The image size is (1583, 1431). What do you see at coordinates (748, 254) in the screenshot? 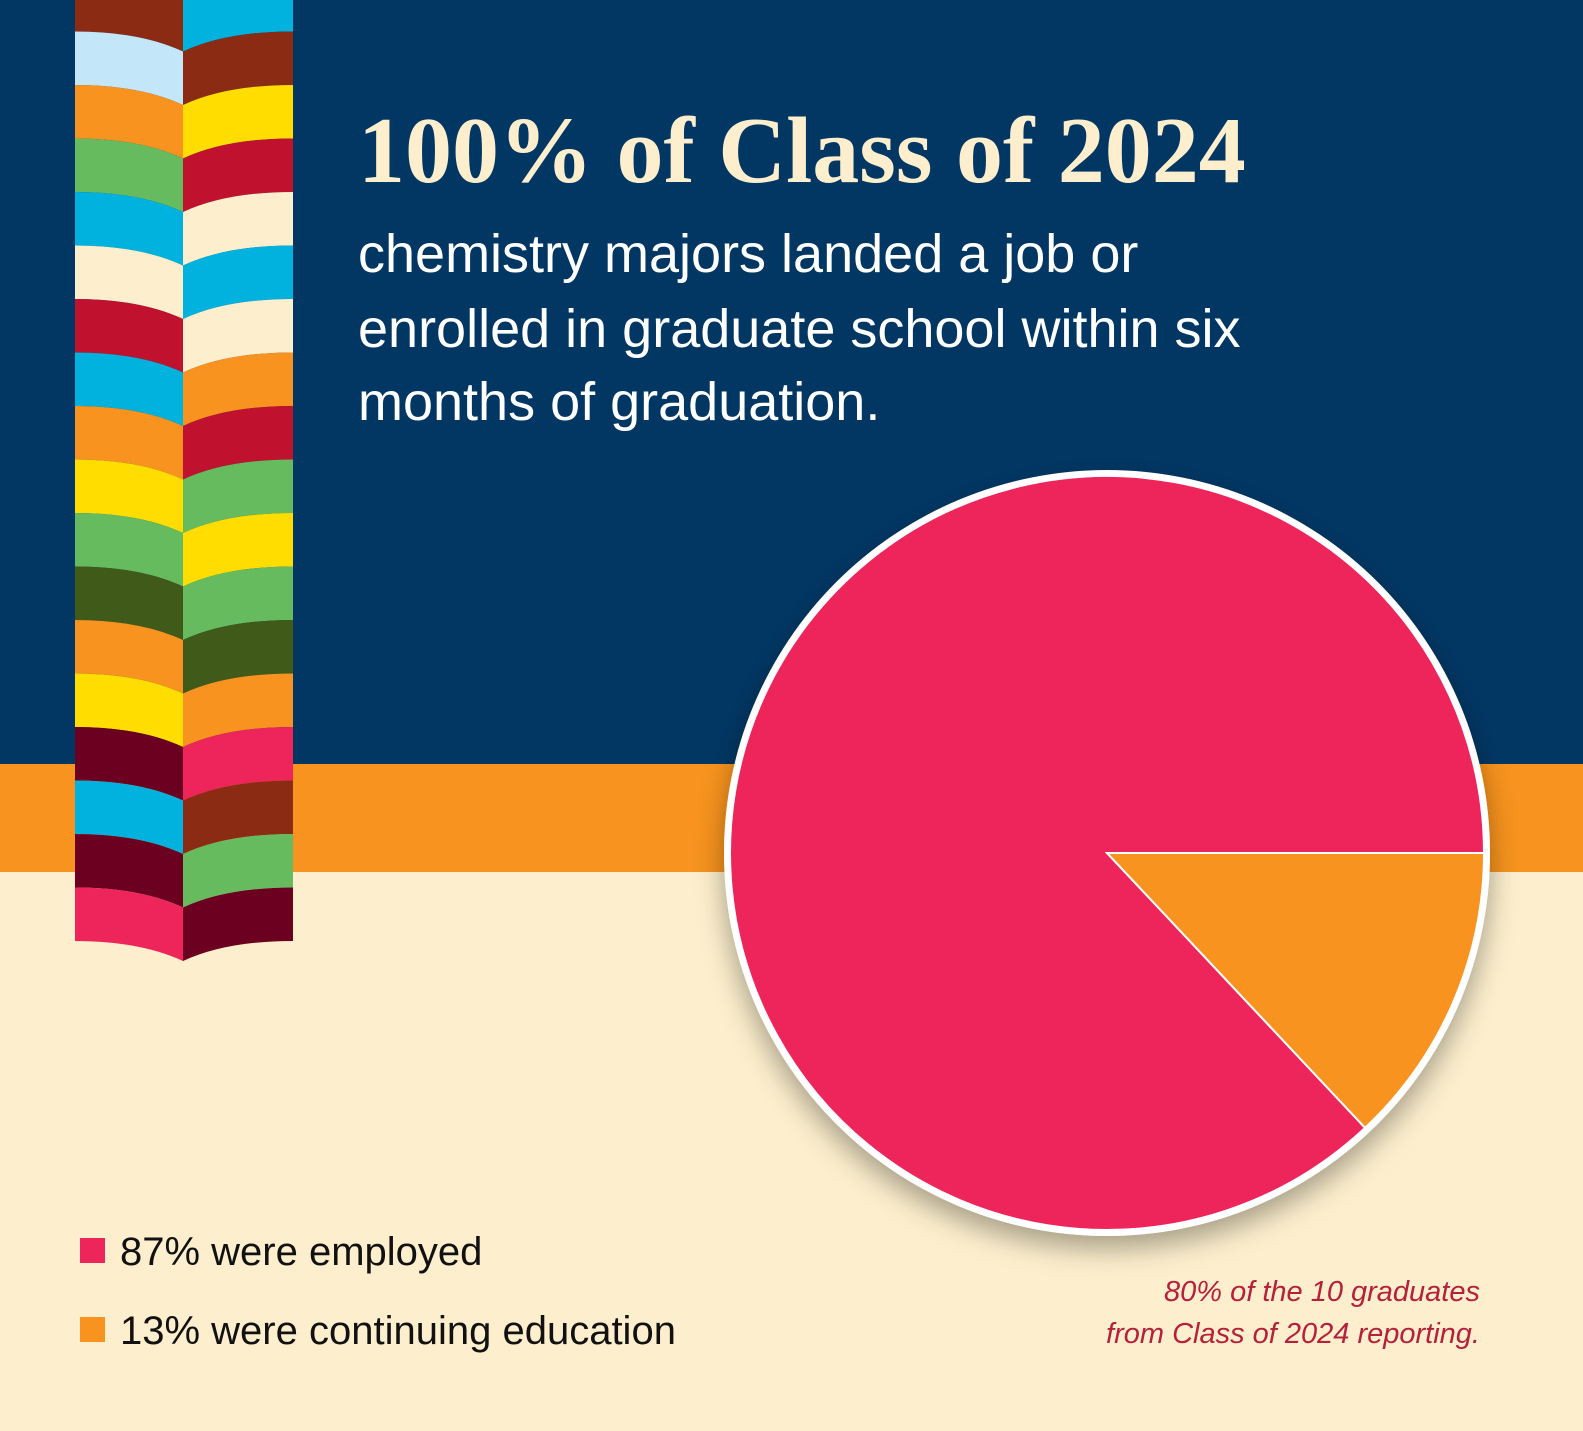
I see `subtitle-line: chemistry majors landed a job or` at bounding box center [748, 254].